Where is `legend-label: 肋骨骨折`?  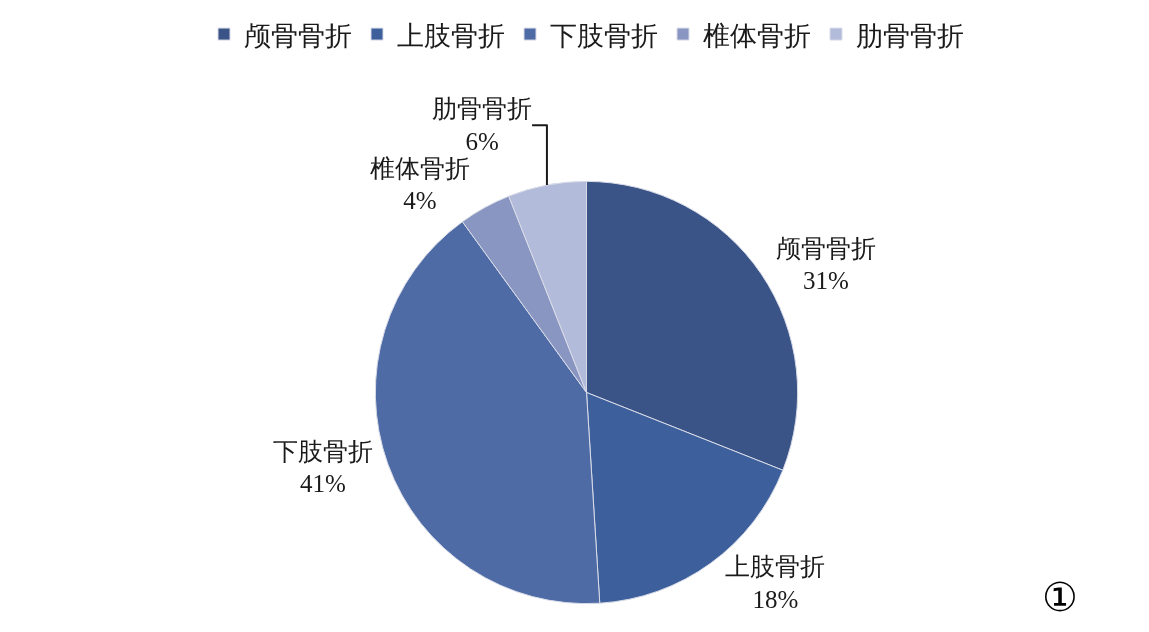 legend-label: 肋骨骨折 is located at coordinates (910, 35).